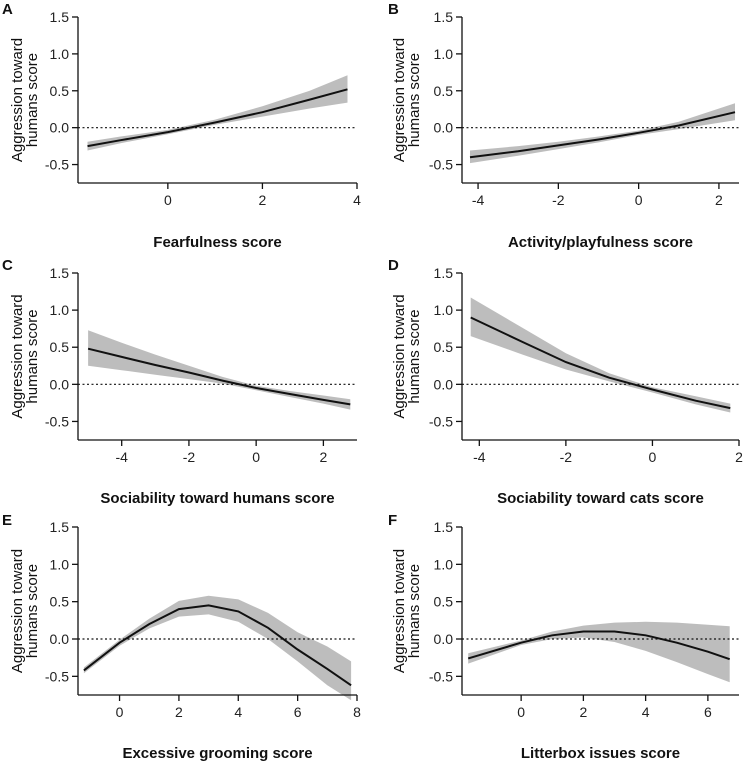 The width and height of the screenshot is (746, 766). What do you see at coordinates (600, 498) in the screenshot?
I see `x-axis-title: Sociability toward cats score` at bounding box center [600, 498].